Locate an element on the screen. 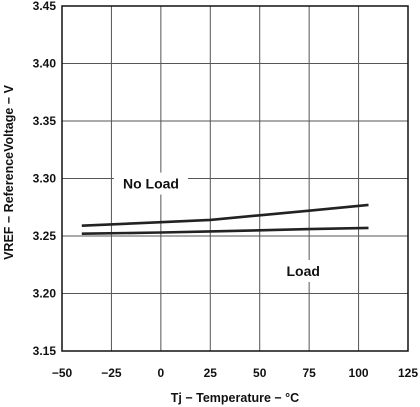 This screenshot has height=407, width=420. x-tick-label: 100 is located at coordinates (359, 373).